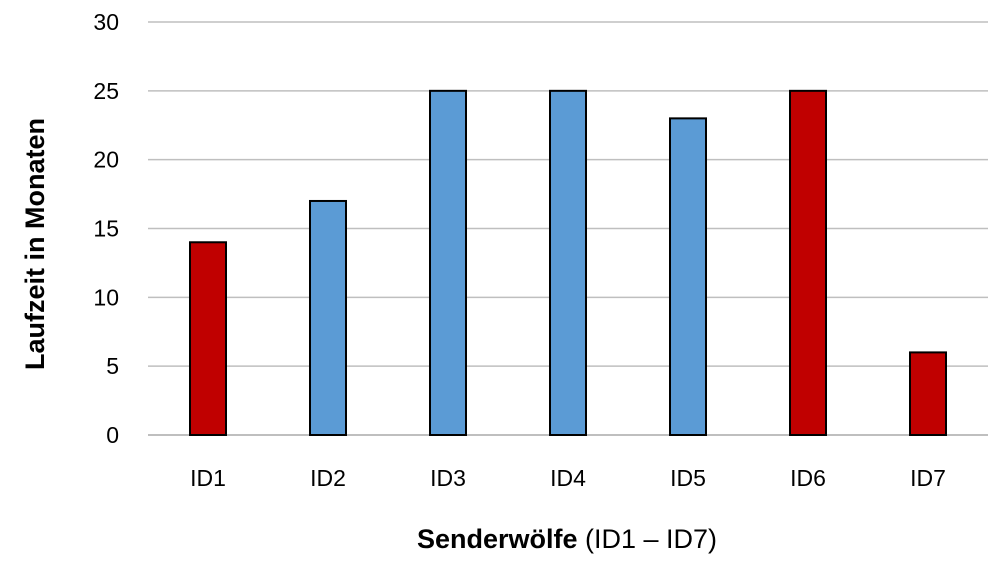  I want to click on y-tick-label: 25, so click(106, 91).